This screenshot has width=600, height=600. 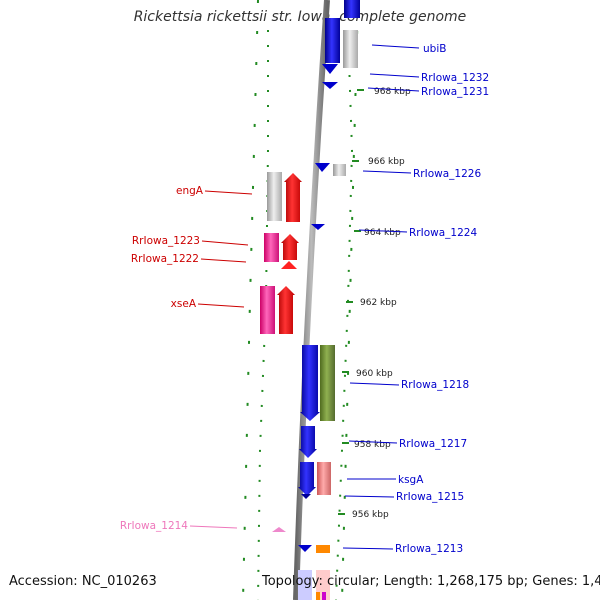 I want to click on label-rriowa-1222: RrIowa_1222, so click(x=165, y=259).